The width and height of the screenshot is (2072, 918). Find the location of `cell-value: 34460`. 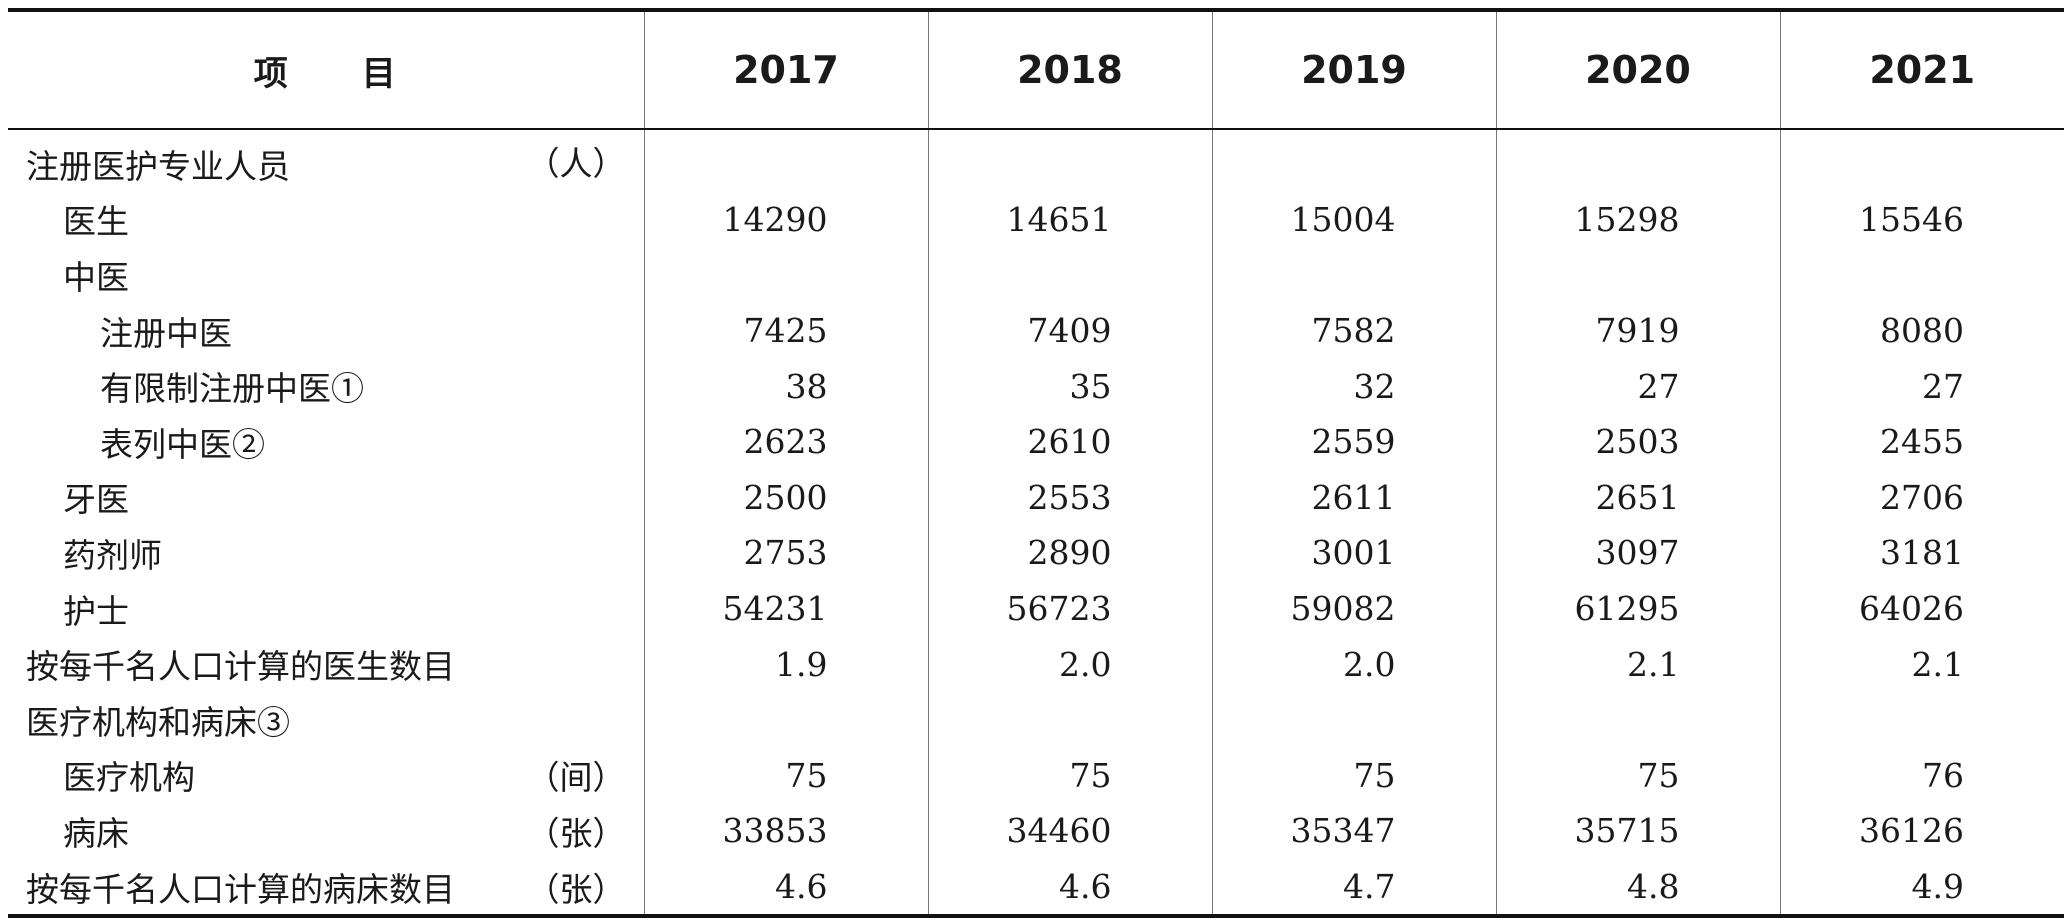

cell-value: 34460 is located at coordinates (1069, 831).